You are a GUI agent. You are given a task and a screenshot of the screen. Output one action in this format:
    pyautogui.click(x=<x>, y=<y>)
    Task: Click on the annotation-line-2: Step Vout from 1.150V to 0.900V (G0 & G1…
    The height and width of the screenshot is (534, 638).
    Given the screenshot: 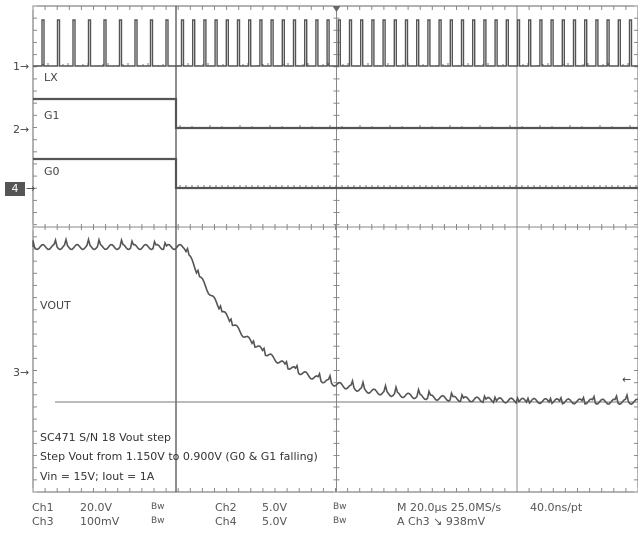 What is the action you would take?
    pyautogui.click(x=179, y=456)
    